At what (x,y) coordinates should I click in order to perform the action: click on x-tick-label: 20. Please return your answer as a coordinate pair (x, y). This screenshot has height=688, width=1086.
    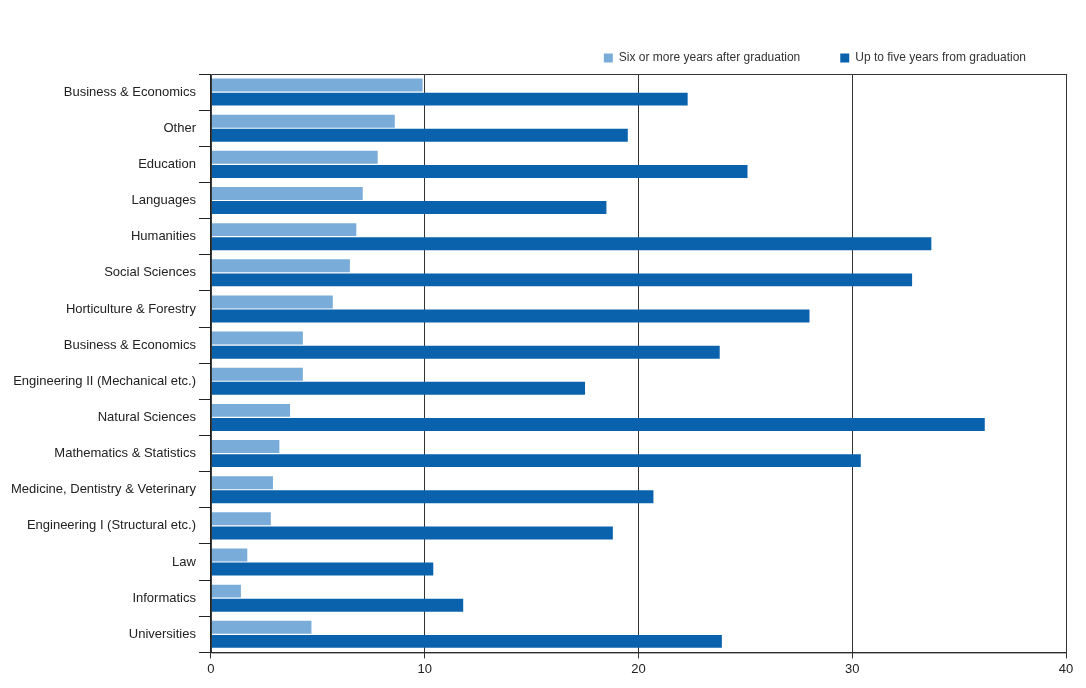
    Looking at the image, I should click on (638, 668).